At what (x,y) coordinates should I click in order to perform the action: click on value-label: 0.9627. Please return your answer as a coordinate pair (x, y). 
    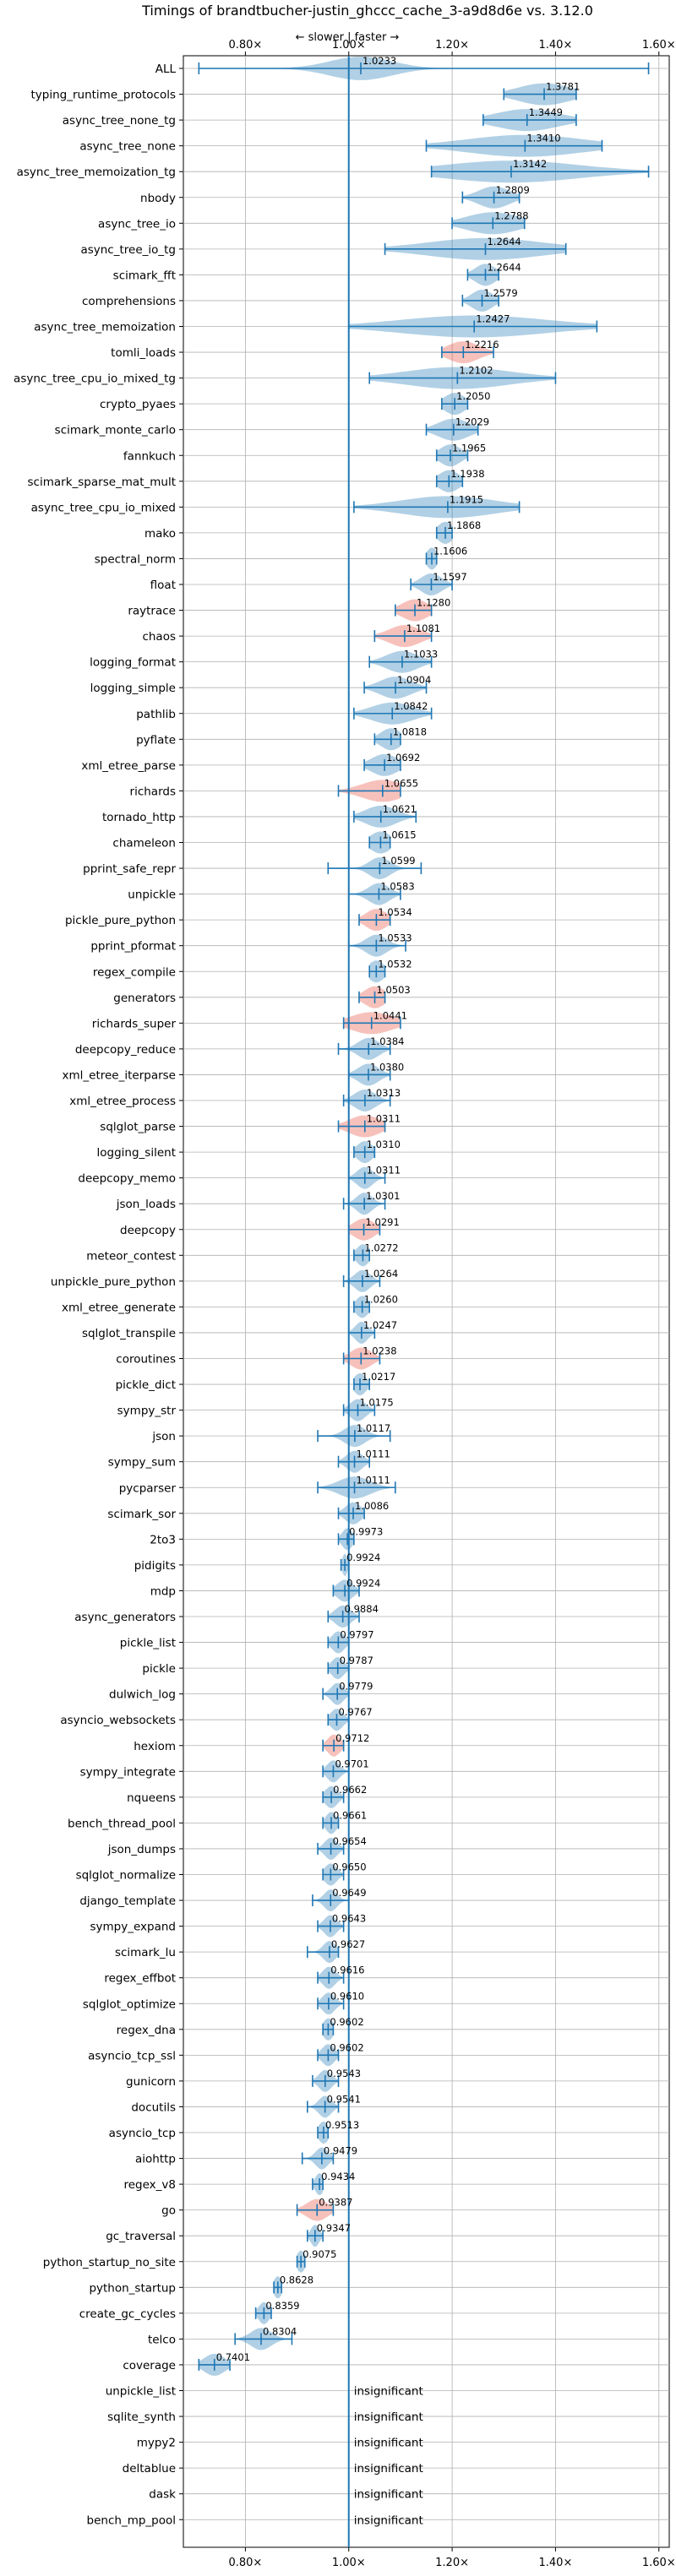
    Looking at the image, I should click on (348, 1944).